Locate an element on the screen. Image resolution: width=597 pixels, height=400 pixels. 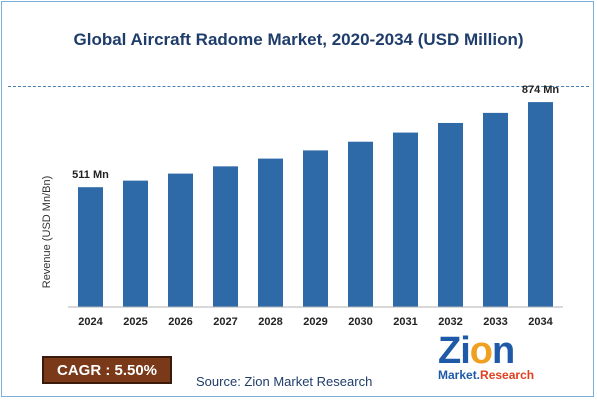
x-tick-label: 2026 is located at coordinates (180, 322).